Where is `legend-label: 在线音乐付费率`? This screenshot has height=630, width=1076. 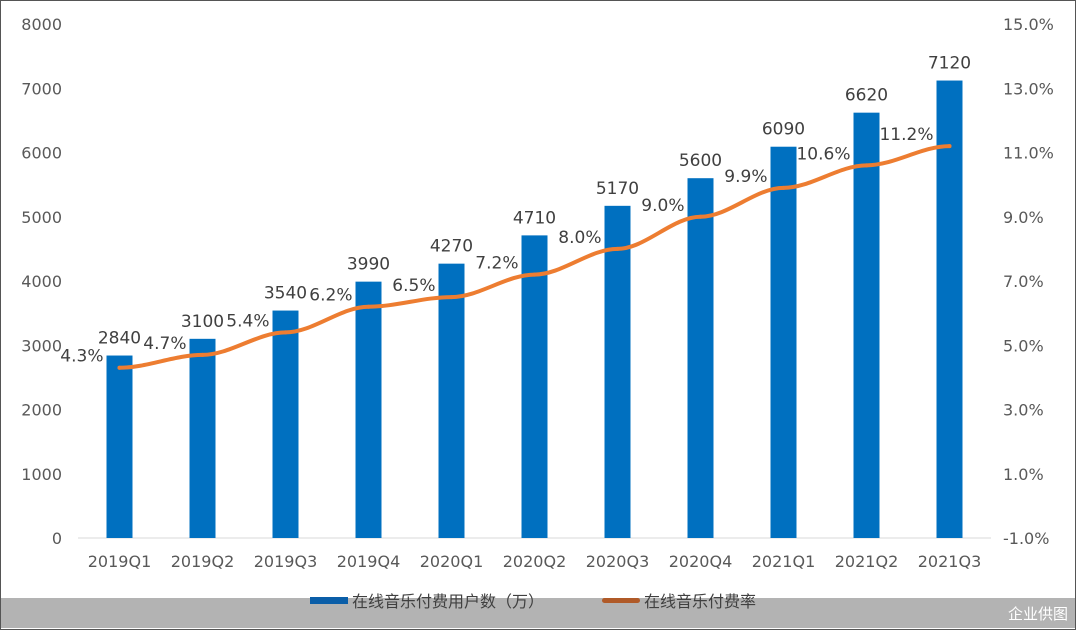 legend-label: 在线音乐付费率 is located at coordinates (700, 601).